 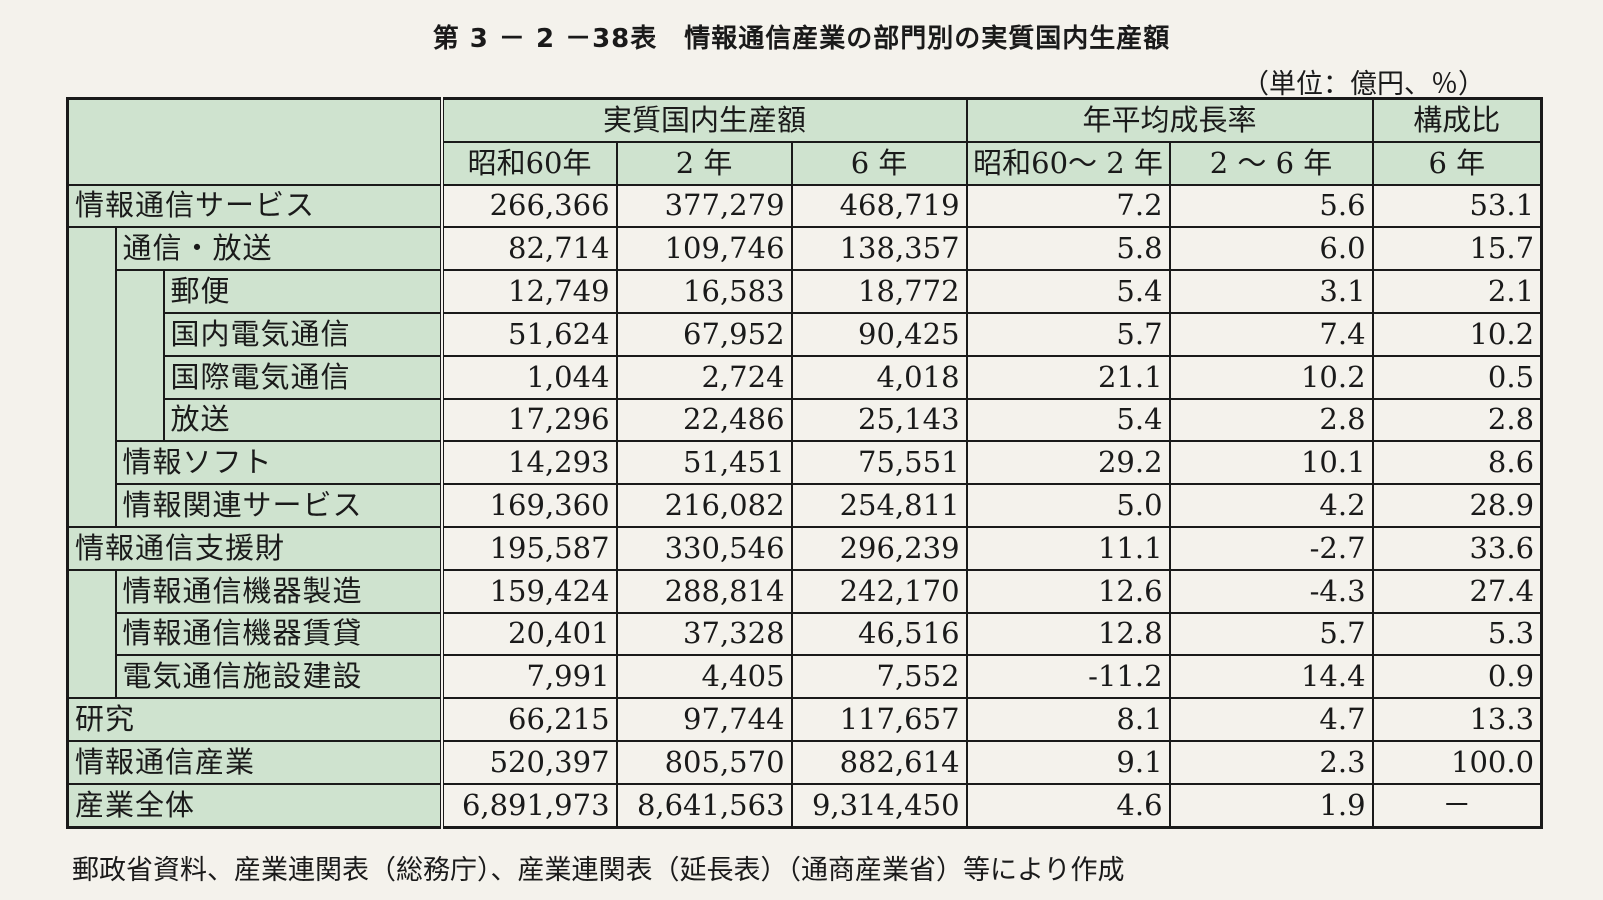 I want to click on cell-growth-1: 21.1, so click(x=1068, y=377).